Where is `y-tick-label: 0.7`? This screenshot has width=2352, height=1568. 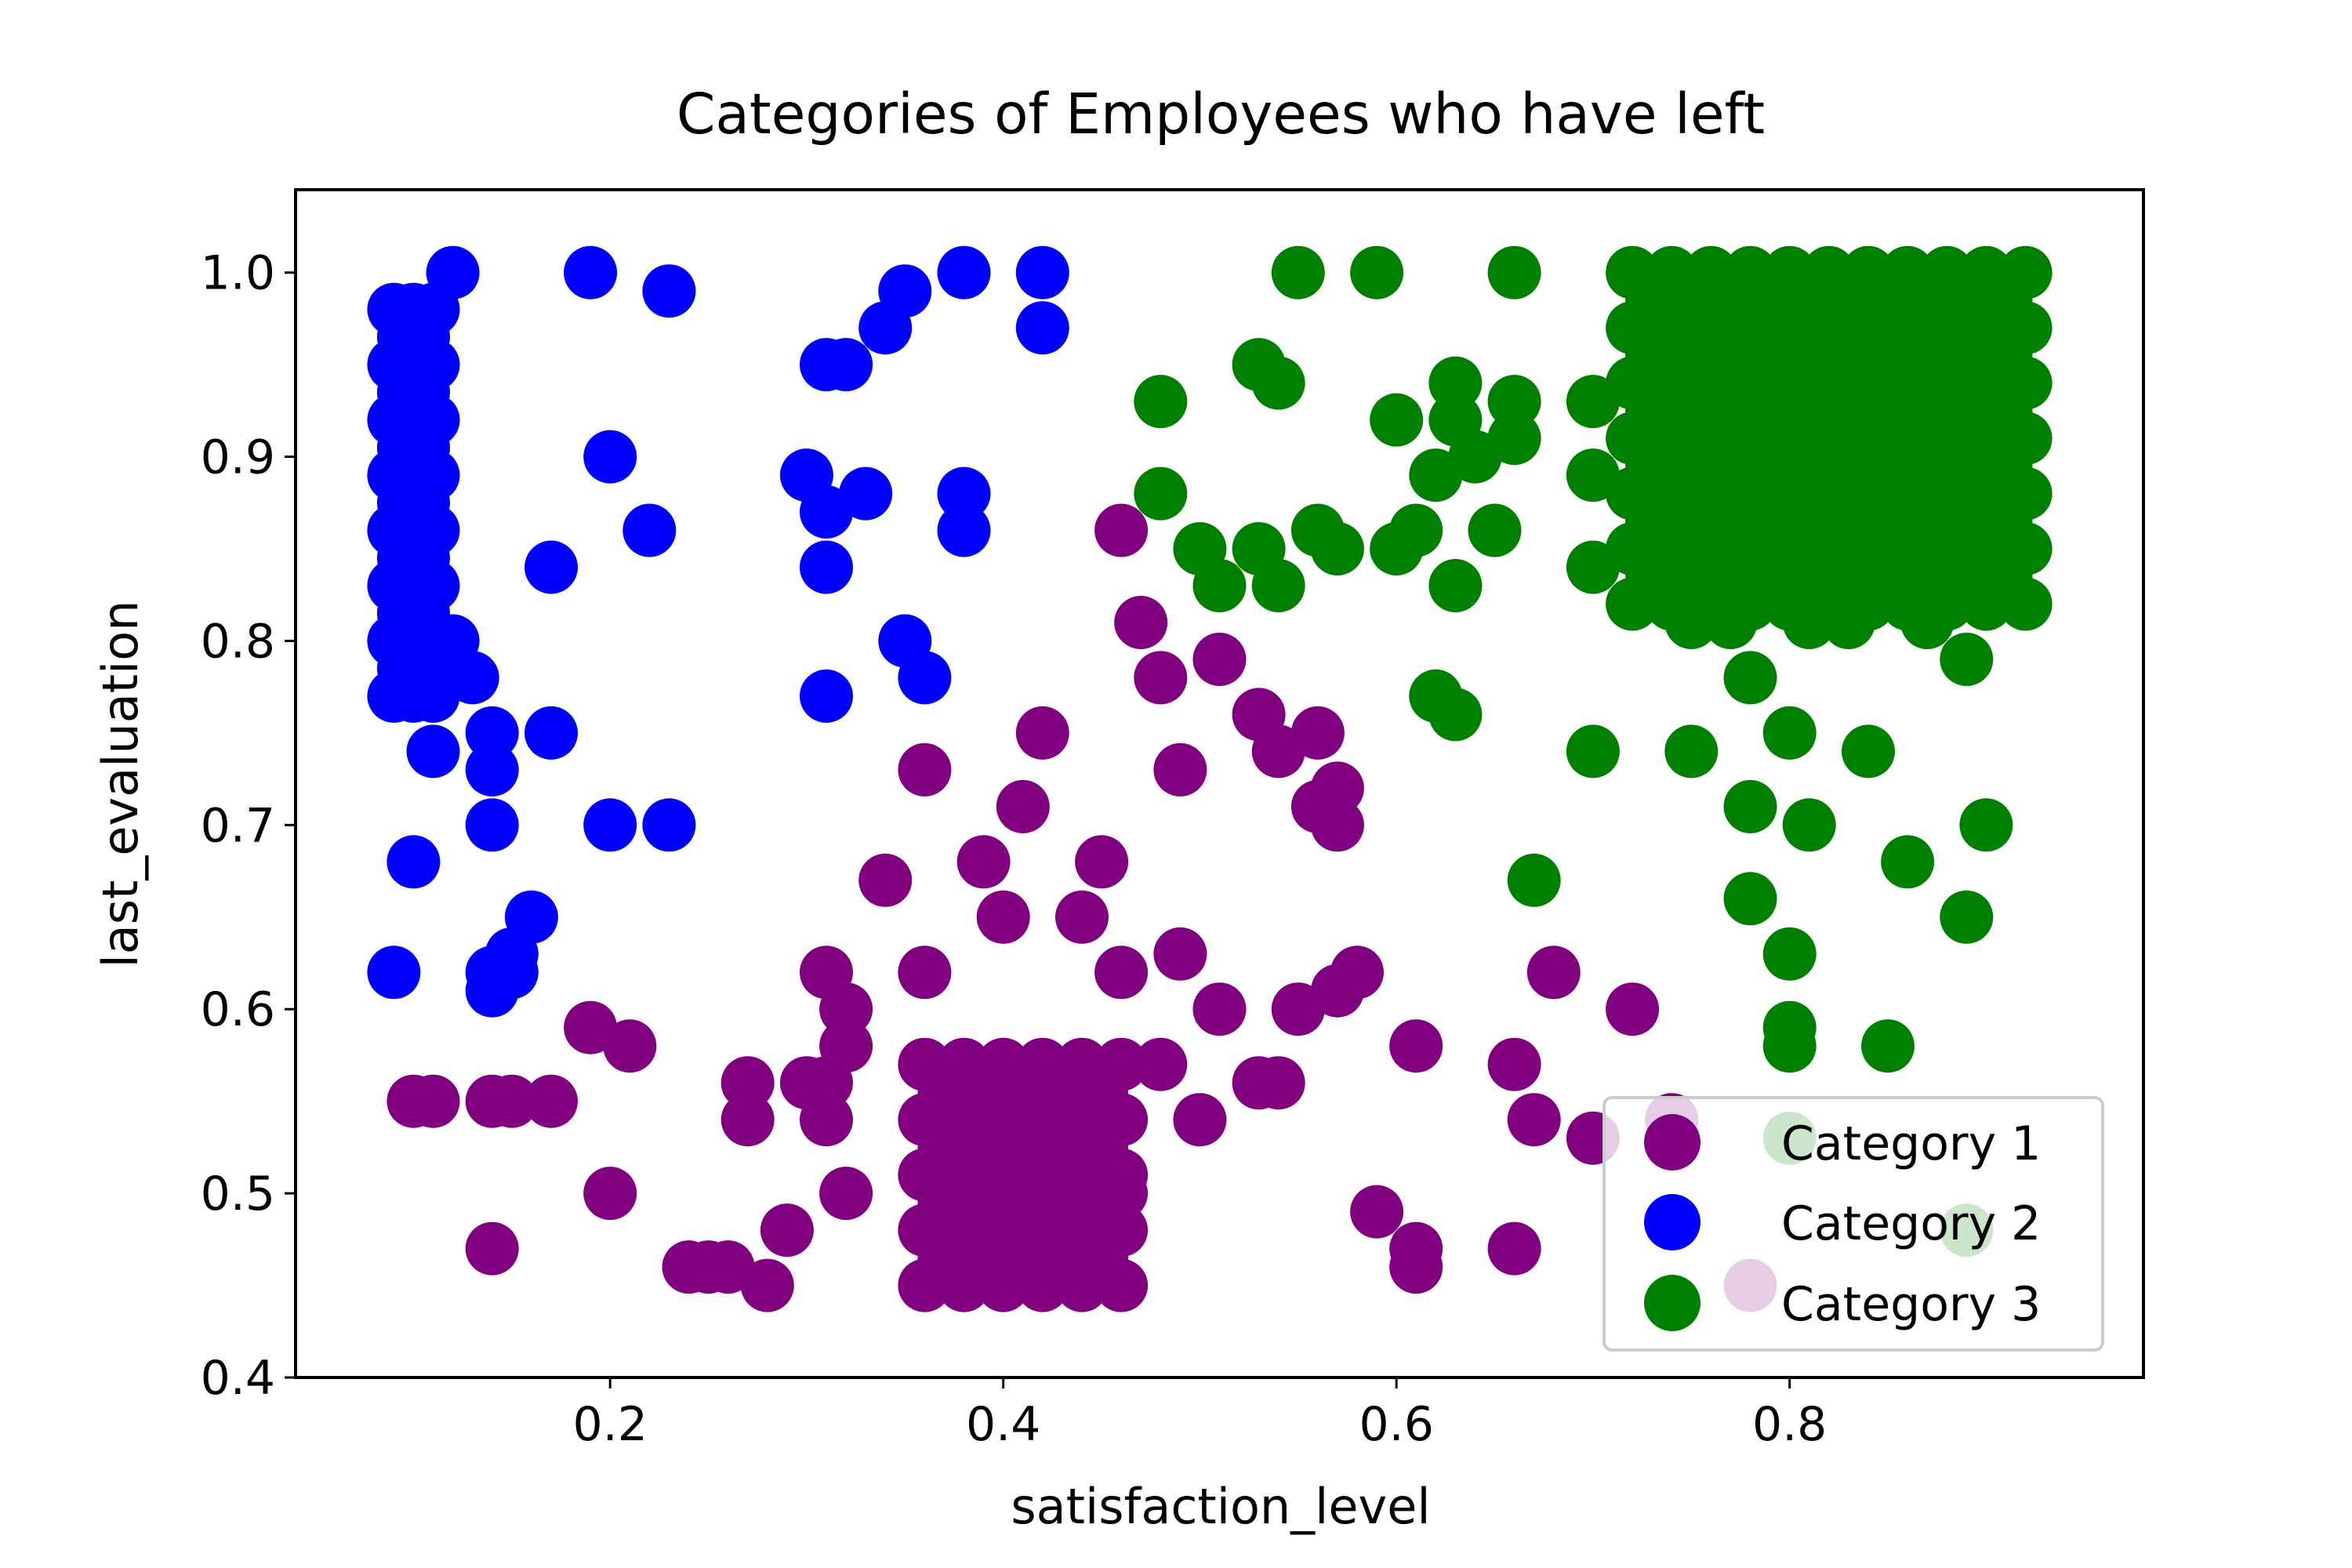
y-tick-label: 0.7 is located at coordinates (238, 825).